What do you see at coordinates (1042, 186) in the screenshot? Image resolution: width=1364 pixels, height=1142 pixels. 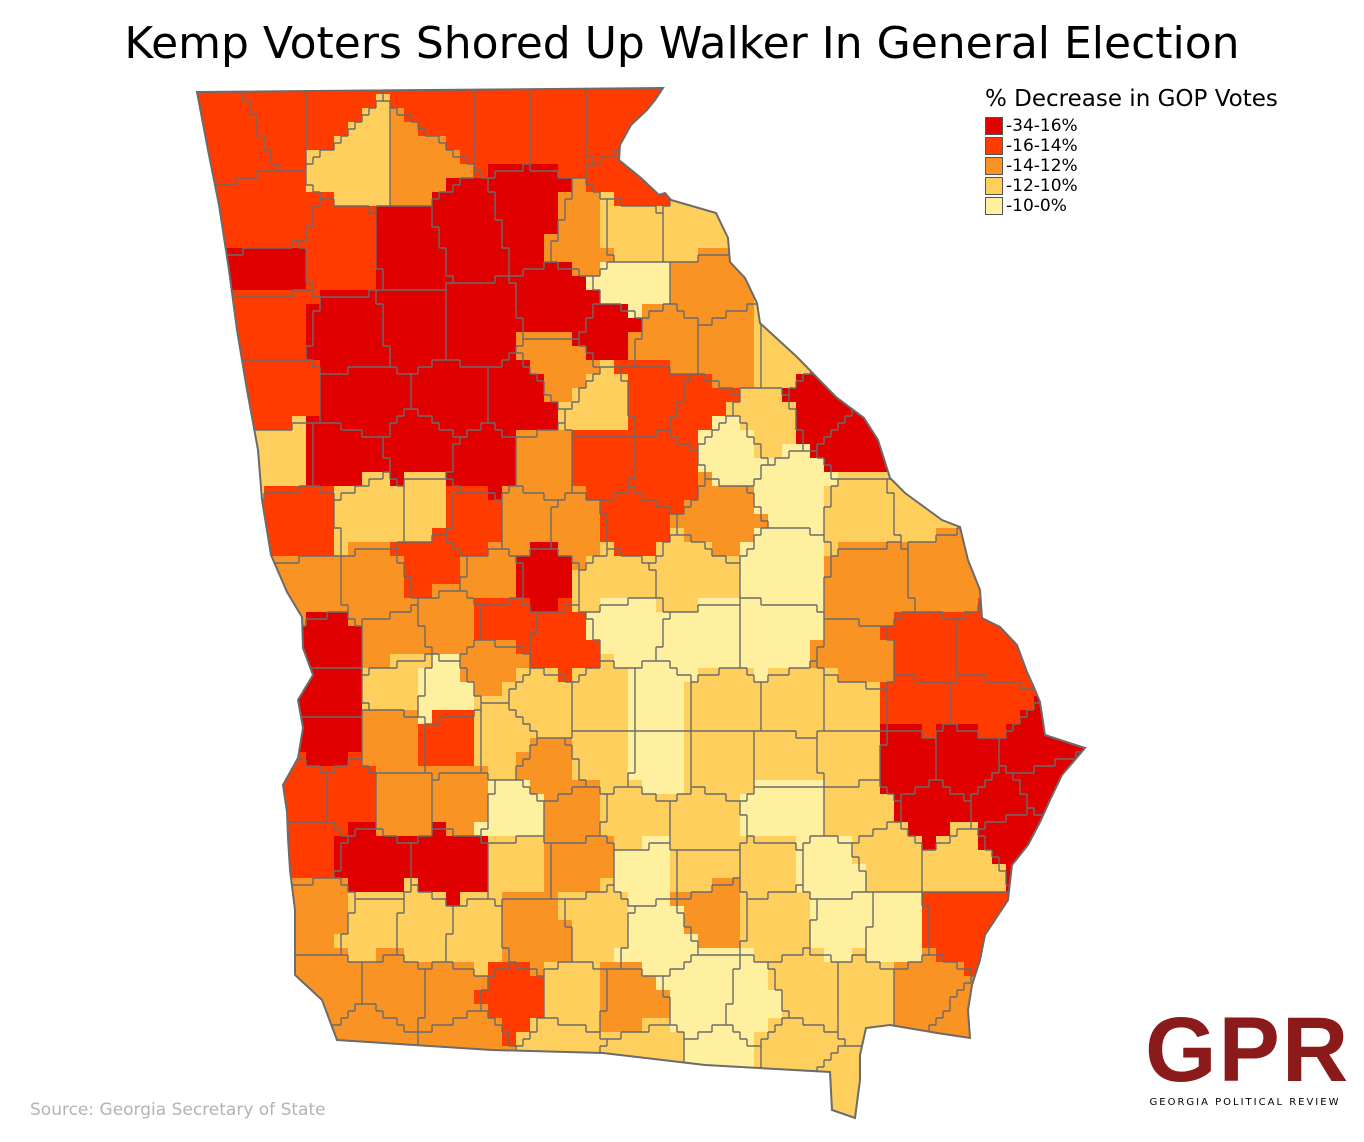 I see `legend-label: -12-10%` at bounding box center [1042, 186].